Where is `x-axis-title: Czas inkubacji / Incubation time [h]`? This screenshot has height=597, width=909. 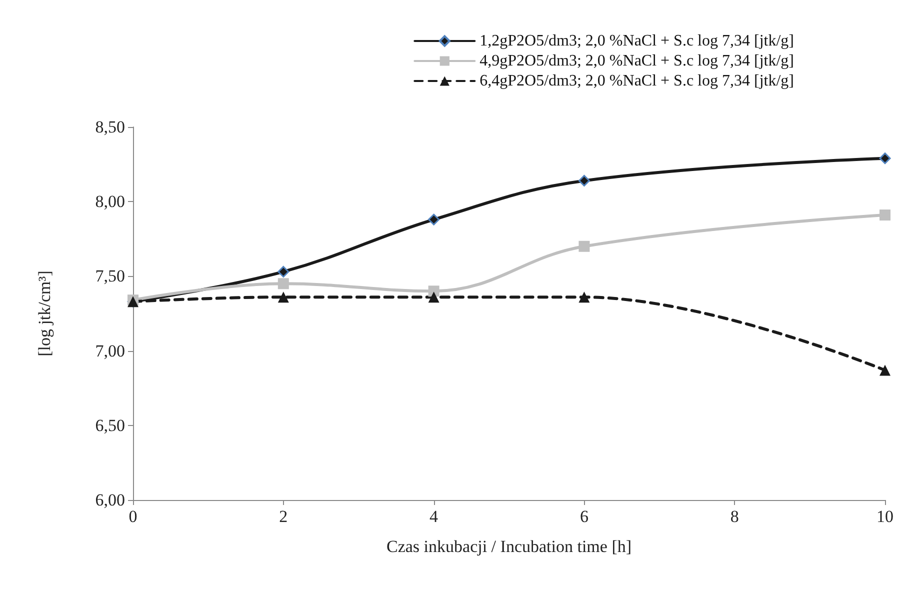 x-axis-title: Czas inkubacji / Incubation time [h] is located at coordinates (509, 546).